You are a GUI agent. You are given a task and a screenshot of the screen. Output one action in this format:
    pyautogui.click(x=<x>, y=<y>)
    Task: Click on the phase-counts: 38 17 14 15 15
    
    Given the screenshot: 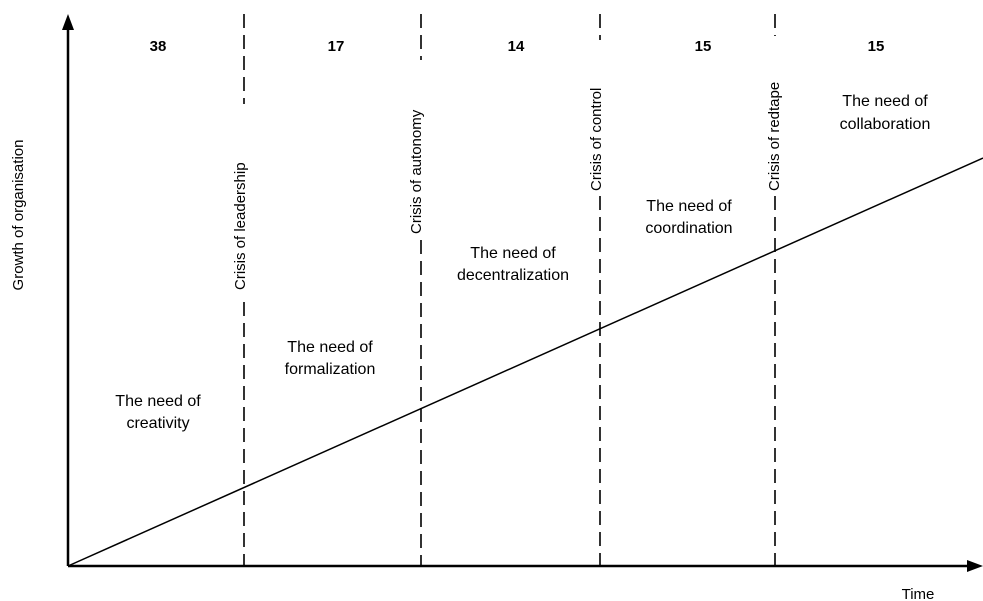 What is the action you would take?
    pyautogui.click(x=517, y=46)
    